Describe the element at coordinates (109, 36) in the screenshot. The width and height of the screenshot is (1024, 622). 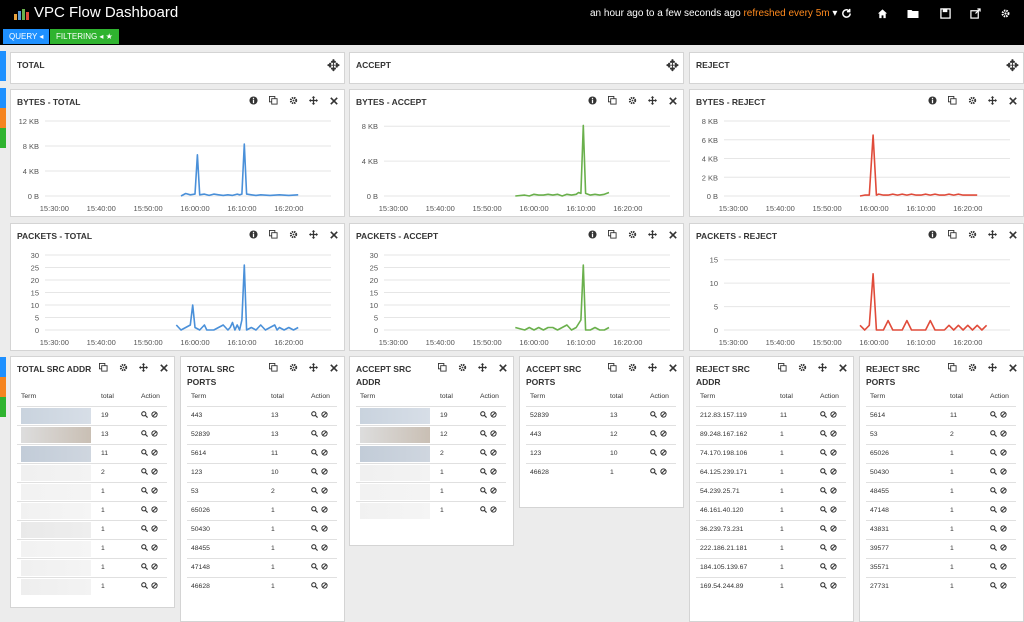
I see `star-icon: ★` at that location.